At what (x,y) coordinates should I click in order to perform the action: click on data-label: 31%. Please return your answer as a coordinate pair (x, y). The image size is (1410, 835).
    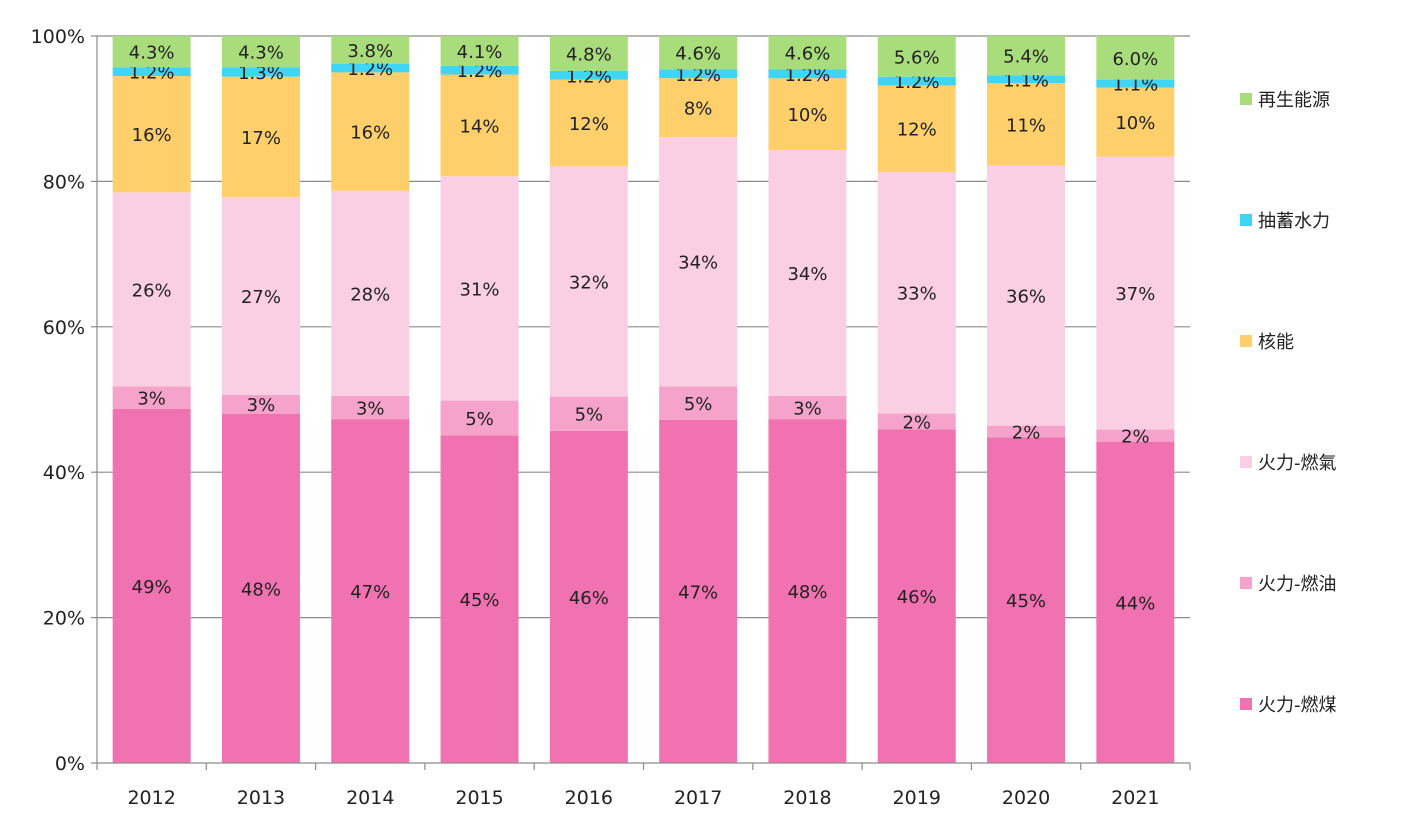
    Looking at the image, I should click on (480, 289).